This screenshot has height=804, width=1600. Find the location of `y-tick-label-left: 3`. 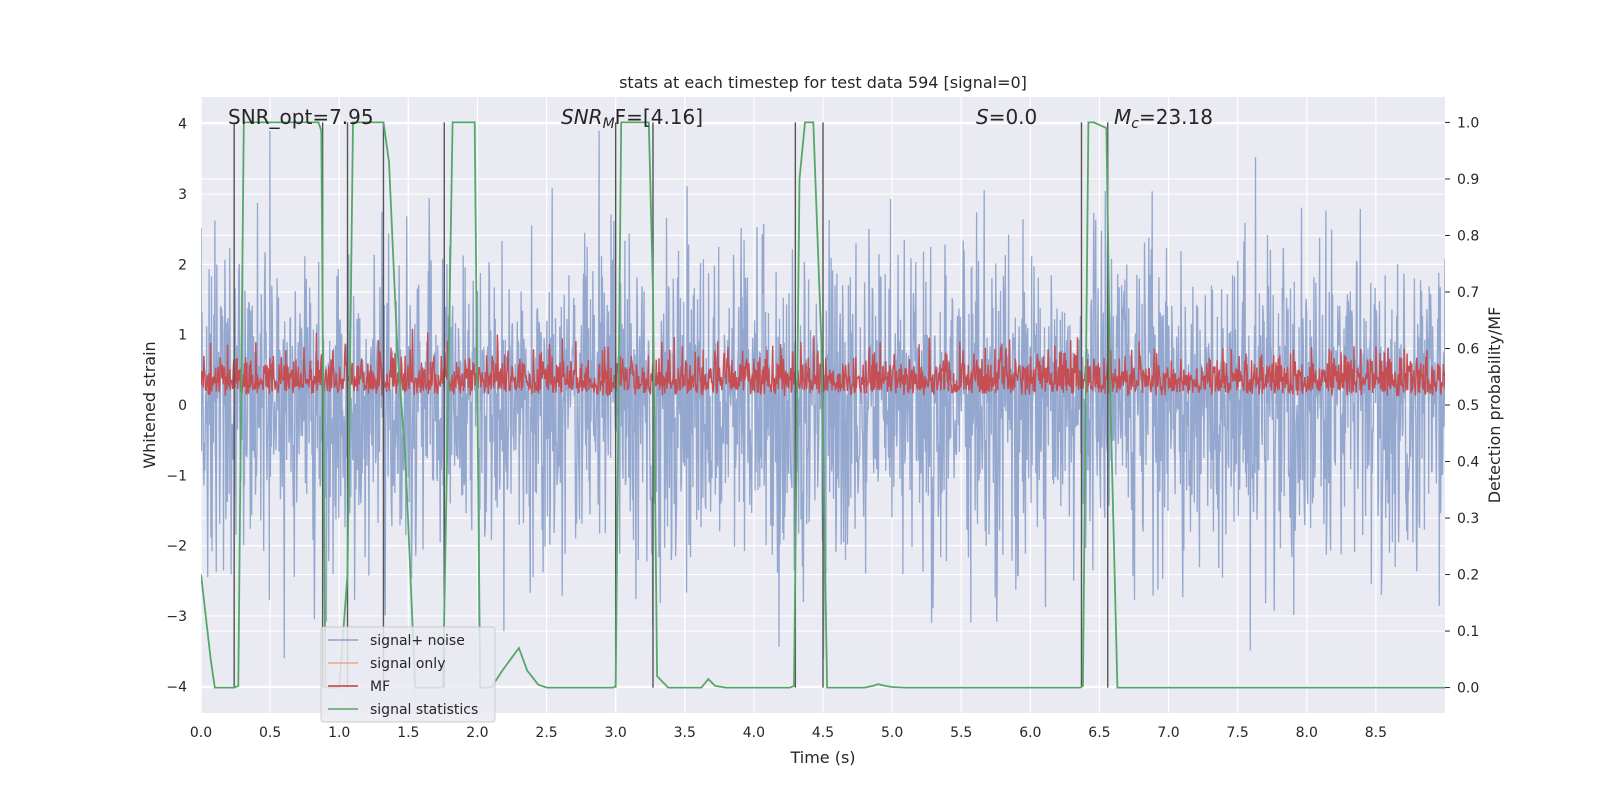

y-tick-label-left: 3 is located at coordinates (182, 195).